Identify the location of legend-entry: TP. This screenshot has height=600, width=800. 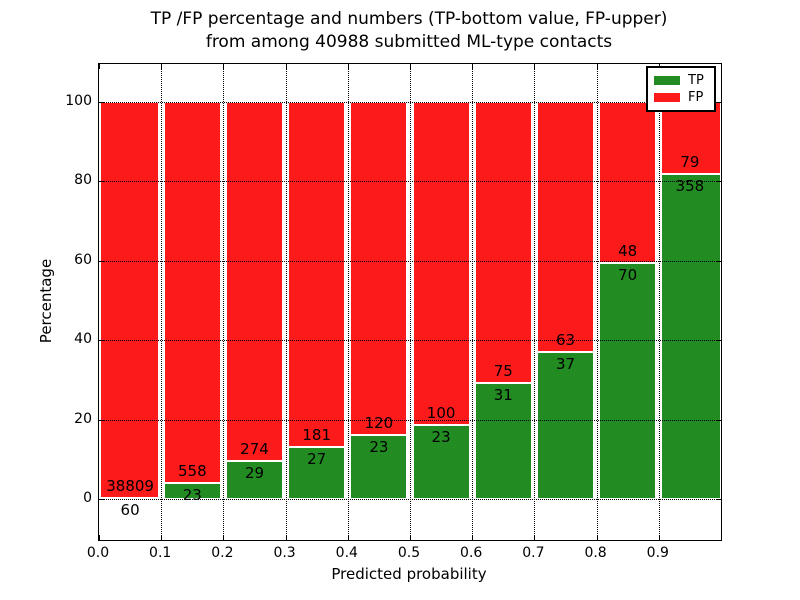
(681, 80).